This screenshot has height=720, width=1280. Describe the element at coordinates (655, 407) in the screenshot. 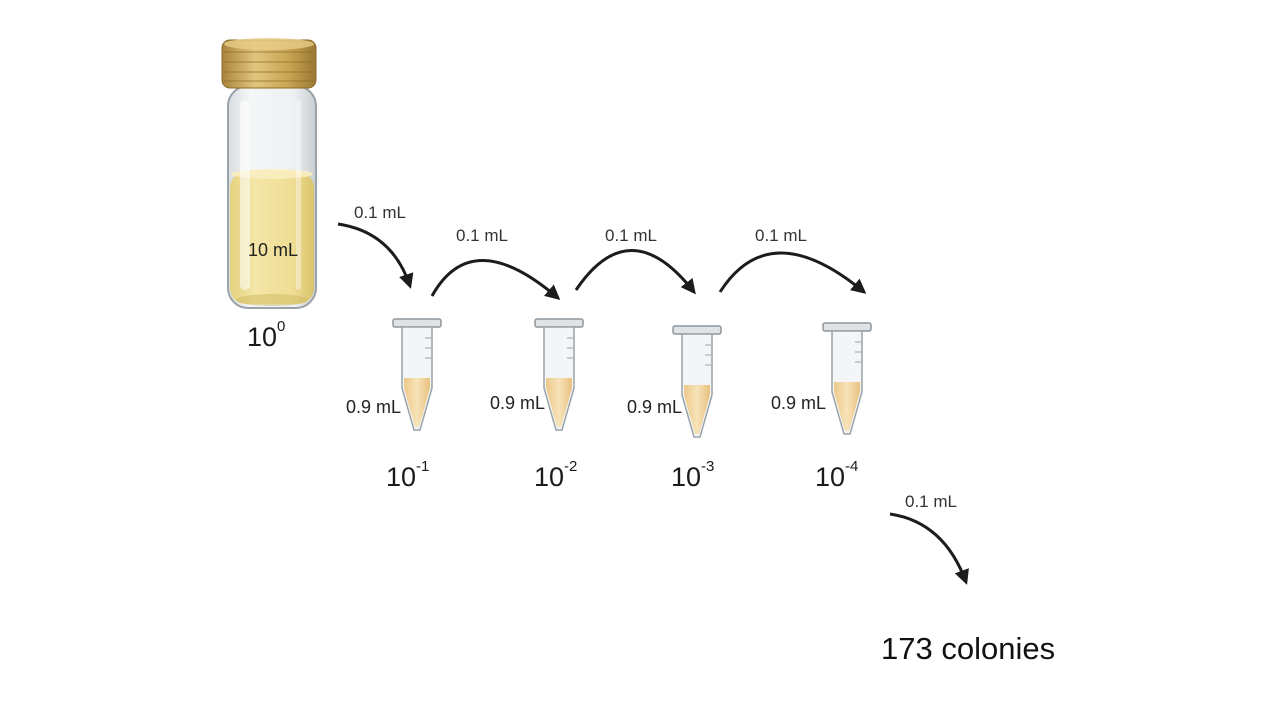

I see `tube-3-volume-label: 0.9 mL` at that location.